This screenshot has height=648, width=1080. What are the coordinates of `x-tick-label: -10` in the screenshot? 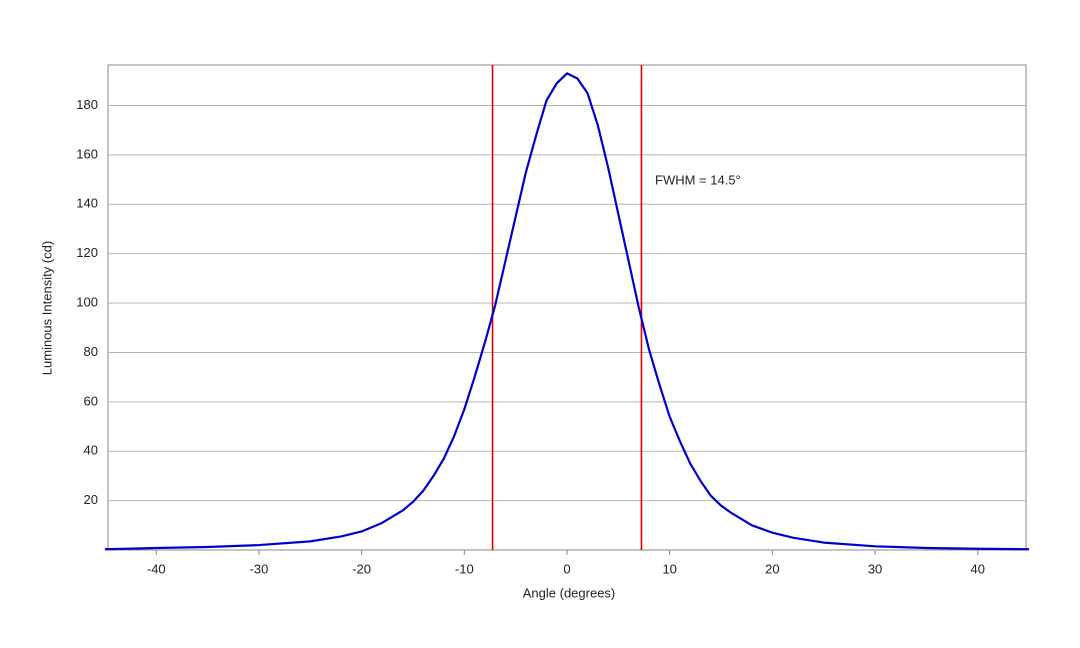 It's located at (464, 568).